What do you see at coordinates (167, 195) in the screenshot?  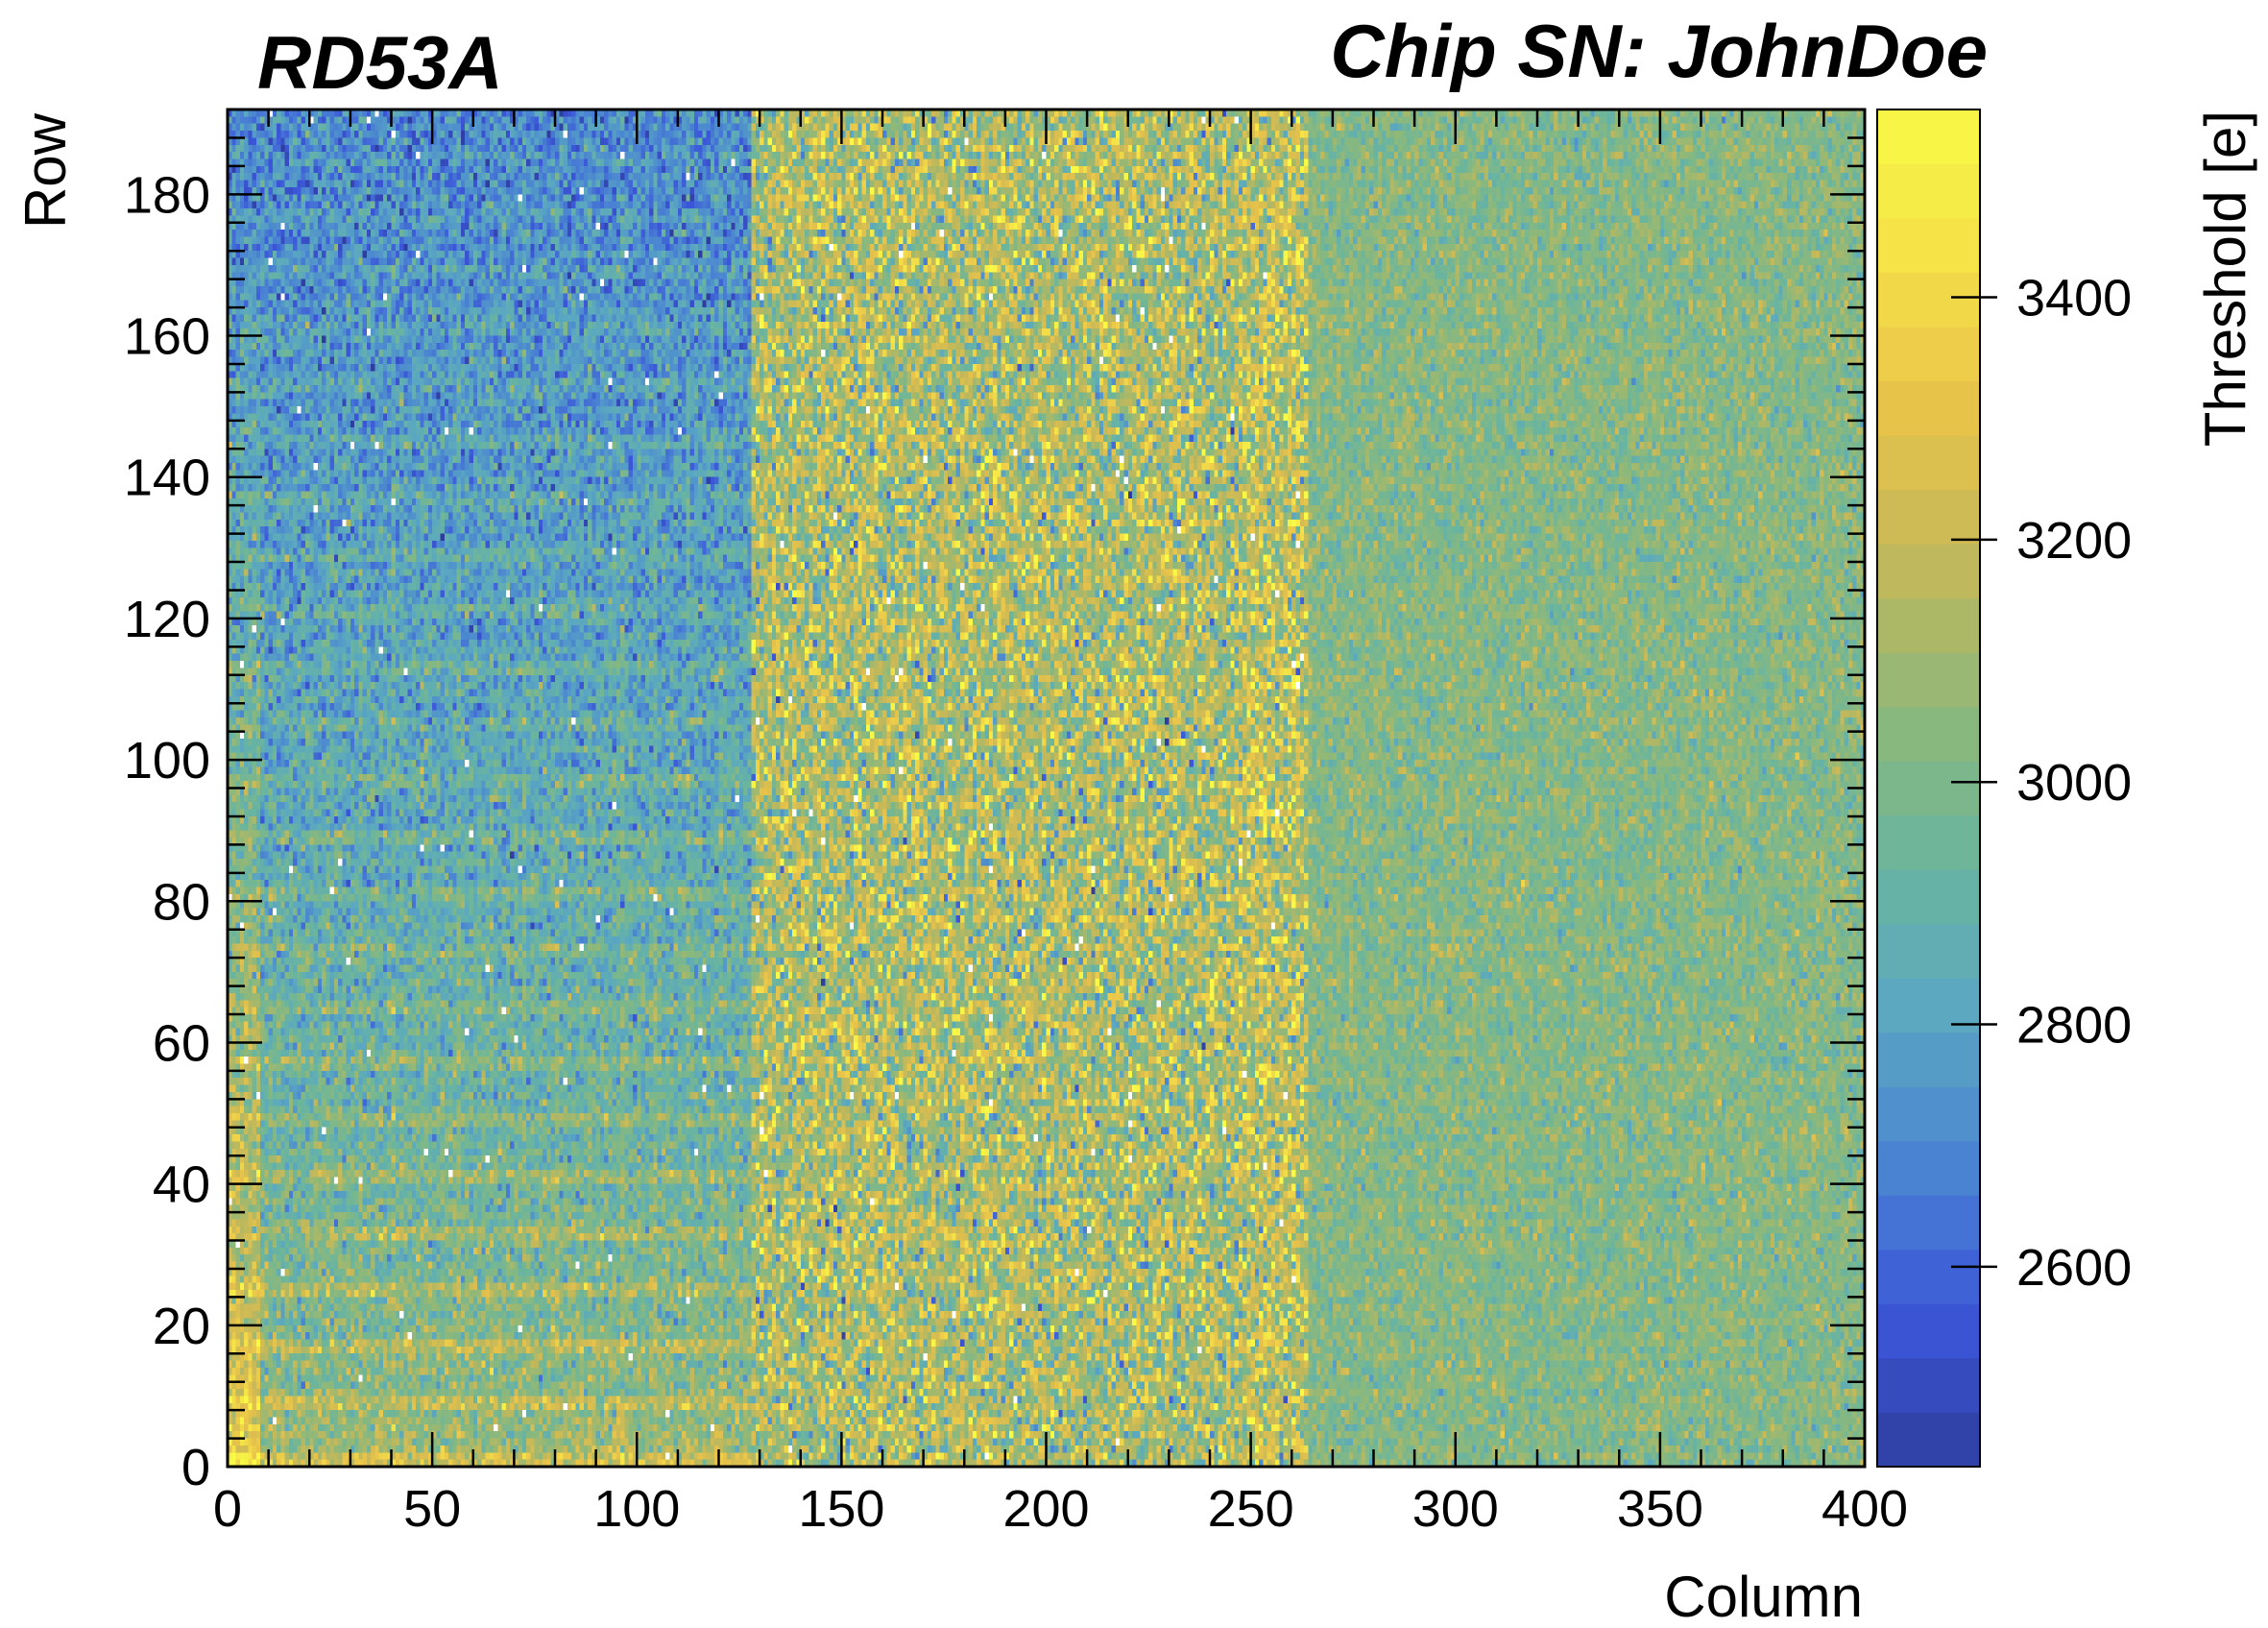 I see `y-tick-label: 180` at bounding box center [167, 195].